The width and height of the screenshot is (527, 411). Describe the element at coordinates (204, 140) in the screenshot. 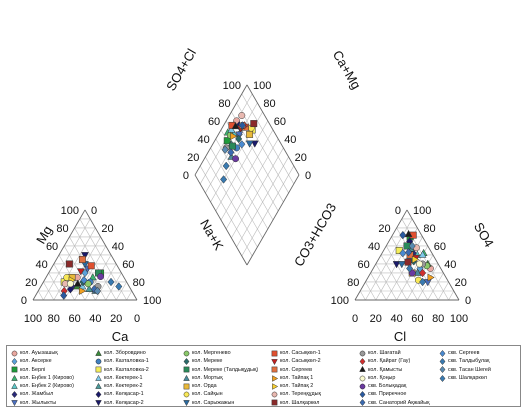

I see `diamond-left-tick: 40` at that location.